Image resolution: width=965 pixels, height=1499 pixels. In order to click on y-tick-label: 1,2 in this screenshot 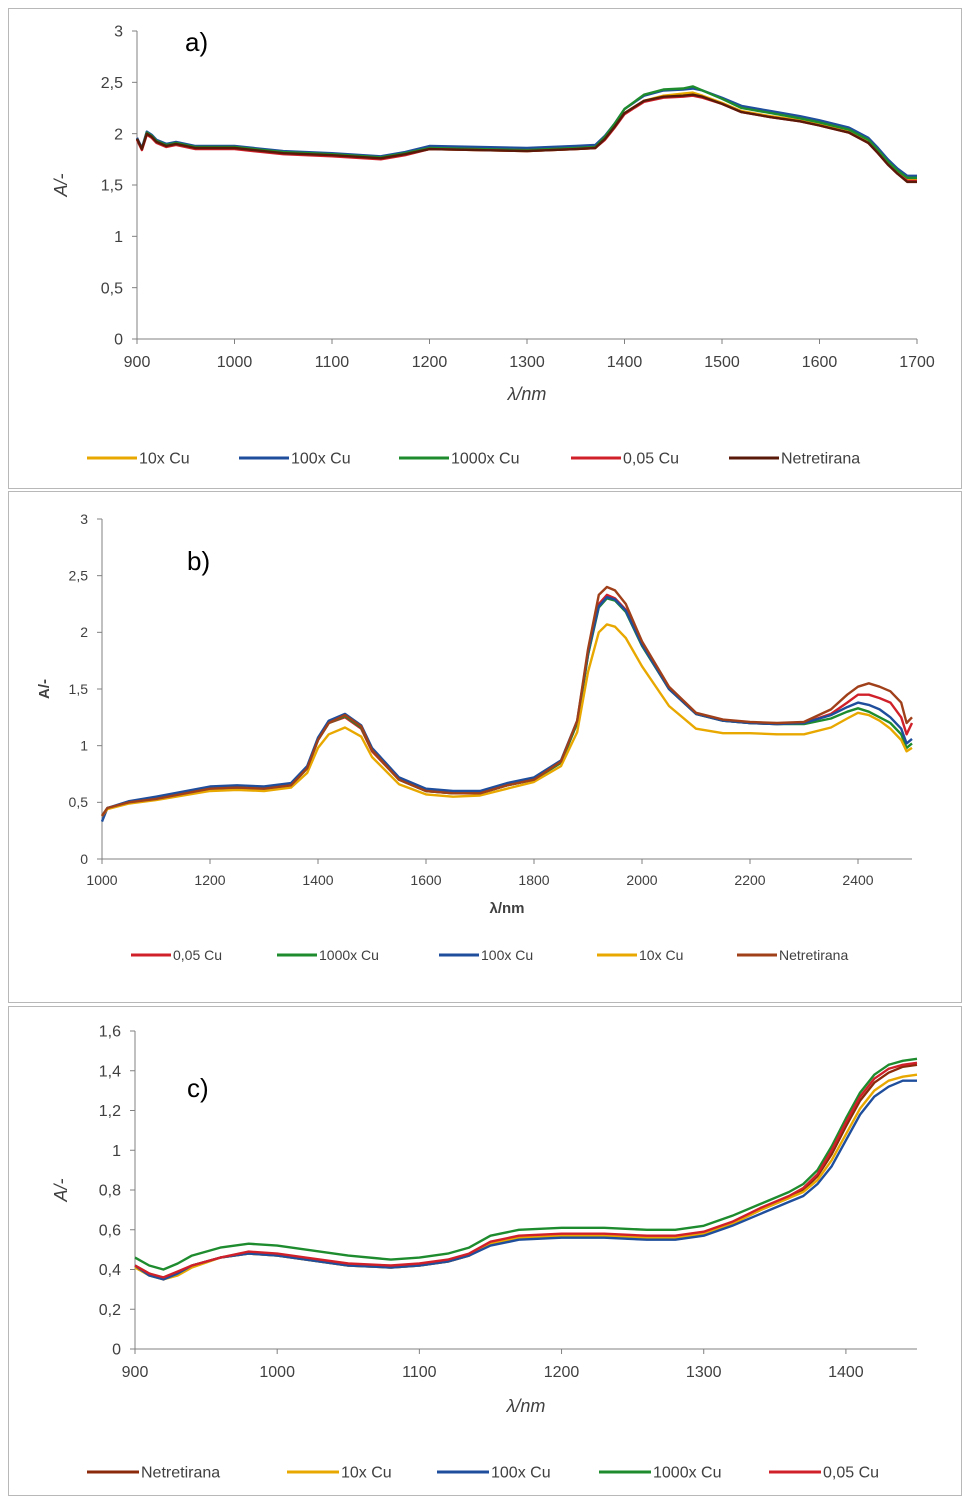, I will do `click(110, 1111)`.